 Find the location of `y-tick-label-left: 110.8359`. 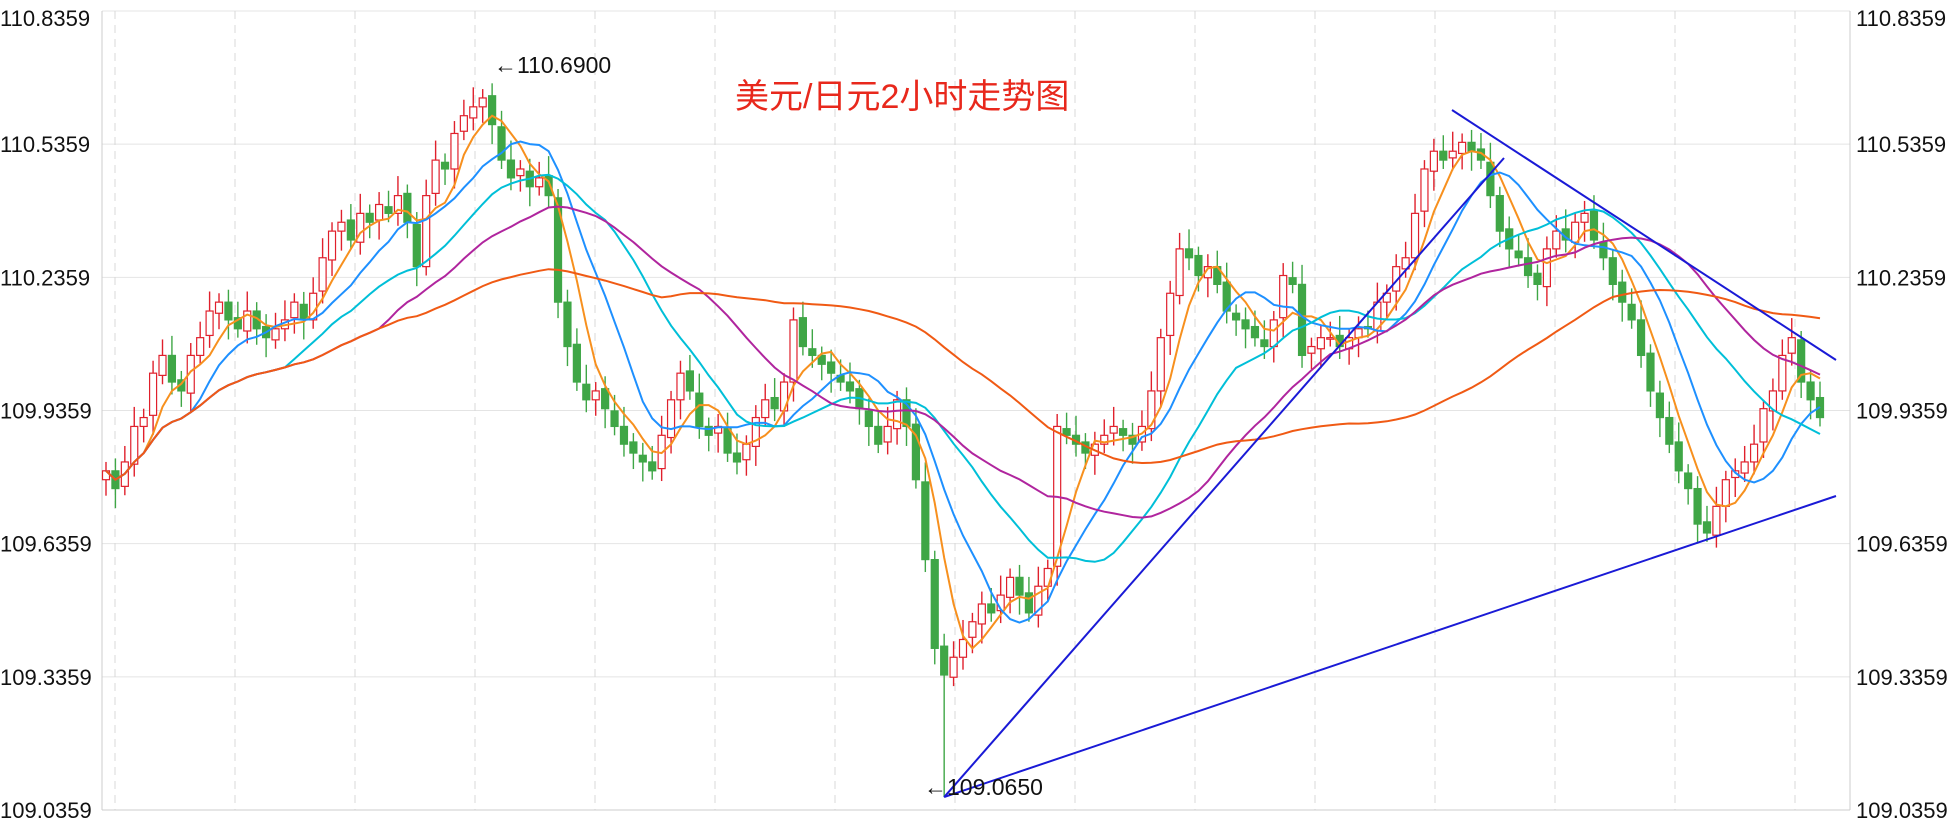

y-tick-label-left: 110.8359 is located at coordinates (45, 18).